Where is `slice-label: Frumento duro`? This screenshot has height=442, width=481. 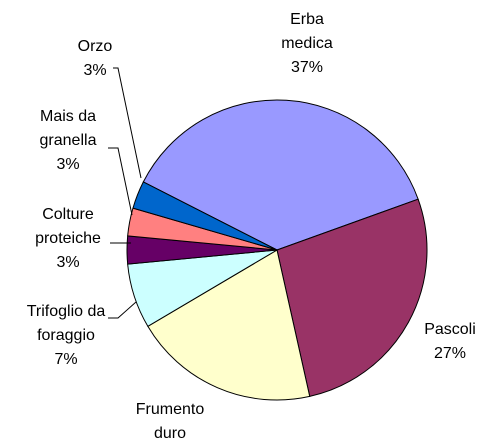
slice-label: Frumento duro is located at coordinates (170, 420).